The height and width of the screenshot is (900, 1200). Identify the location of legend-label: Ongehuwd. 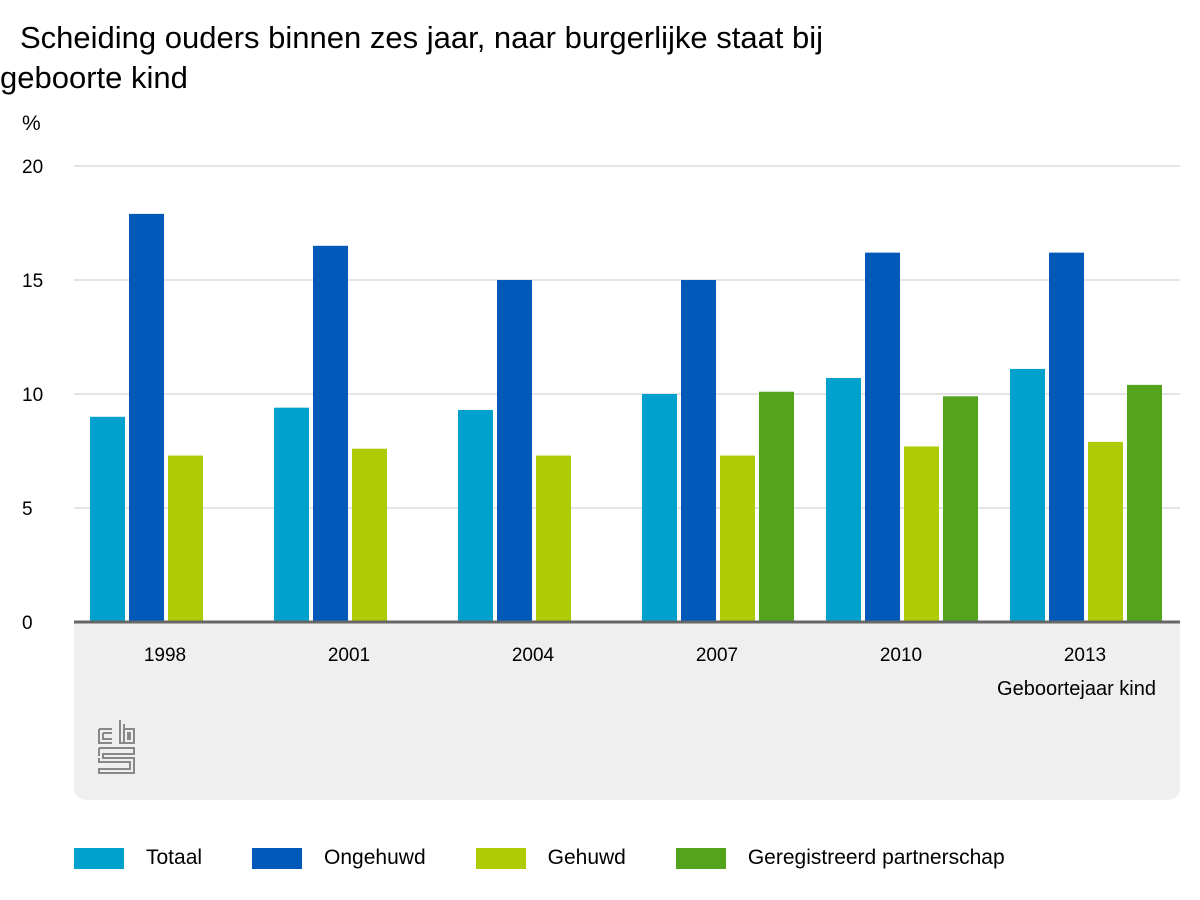
(375, 857).